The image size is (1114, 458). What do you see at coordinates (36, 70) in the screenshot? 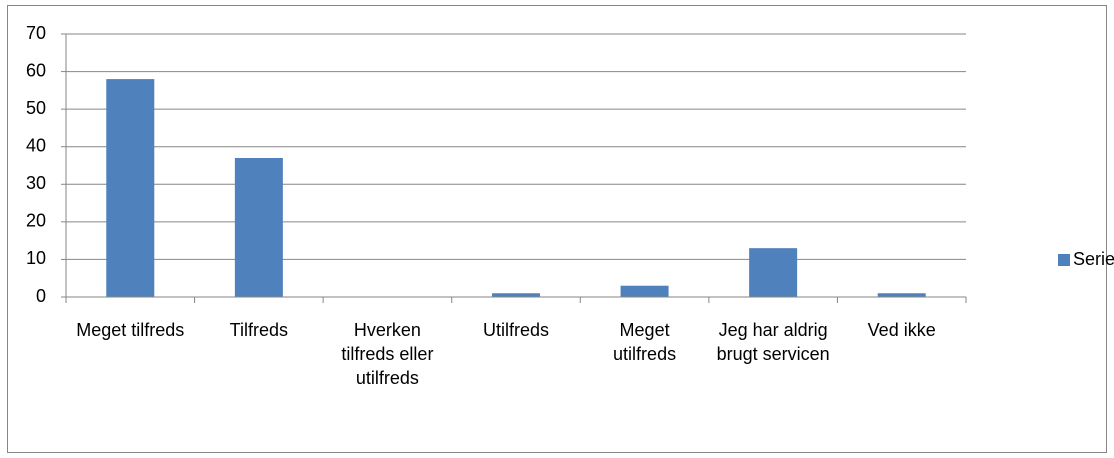
I see `y-tick-label: 60` at bounding box center [36, 70].